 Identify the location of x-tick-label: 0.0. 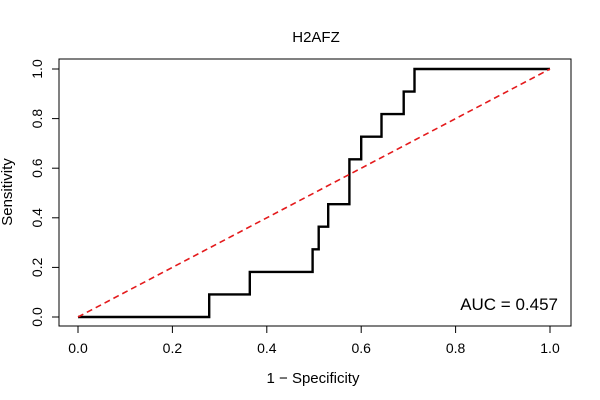
(78, 348).